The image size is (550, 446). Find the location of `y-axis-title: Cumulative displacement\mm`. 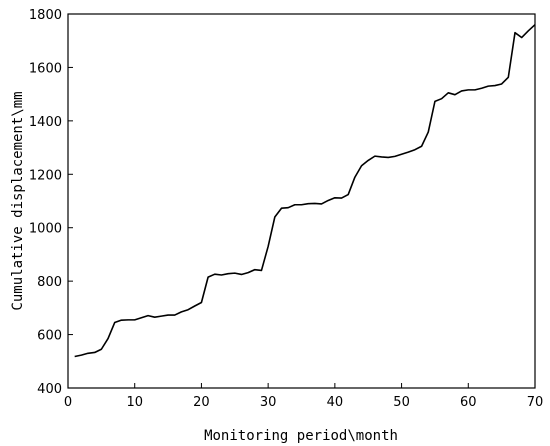

y-axis-title: Cumulative displacement\mm is located at coordinates (18, 200).